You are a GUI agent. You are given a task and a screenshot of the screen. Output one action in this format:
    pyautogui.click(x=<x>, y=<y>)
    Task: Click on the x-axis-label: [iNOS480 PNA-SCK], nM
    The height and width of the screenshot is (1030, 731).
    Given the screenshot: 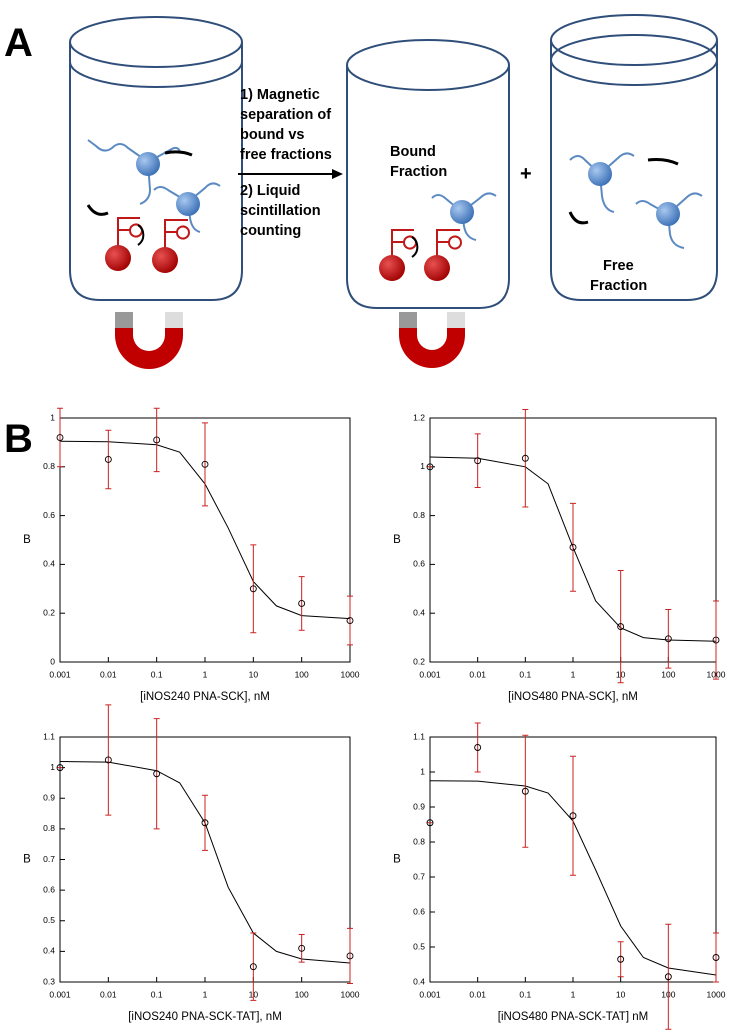 What is the action you would take?
    pyautogui.click(x=573, y=697)
    